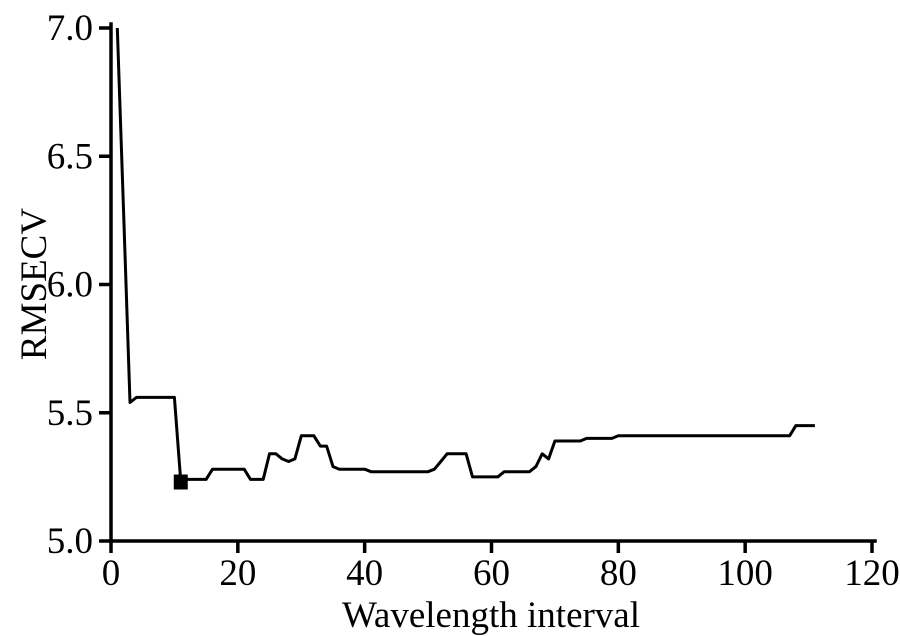 Image resolution: width=900 pixels, height=636 pixels. I want to click on y-tick-label: 5.5, so click(70, 413).